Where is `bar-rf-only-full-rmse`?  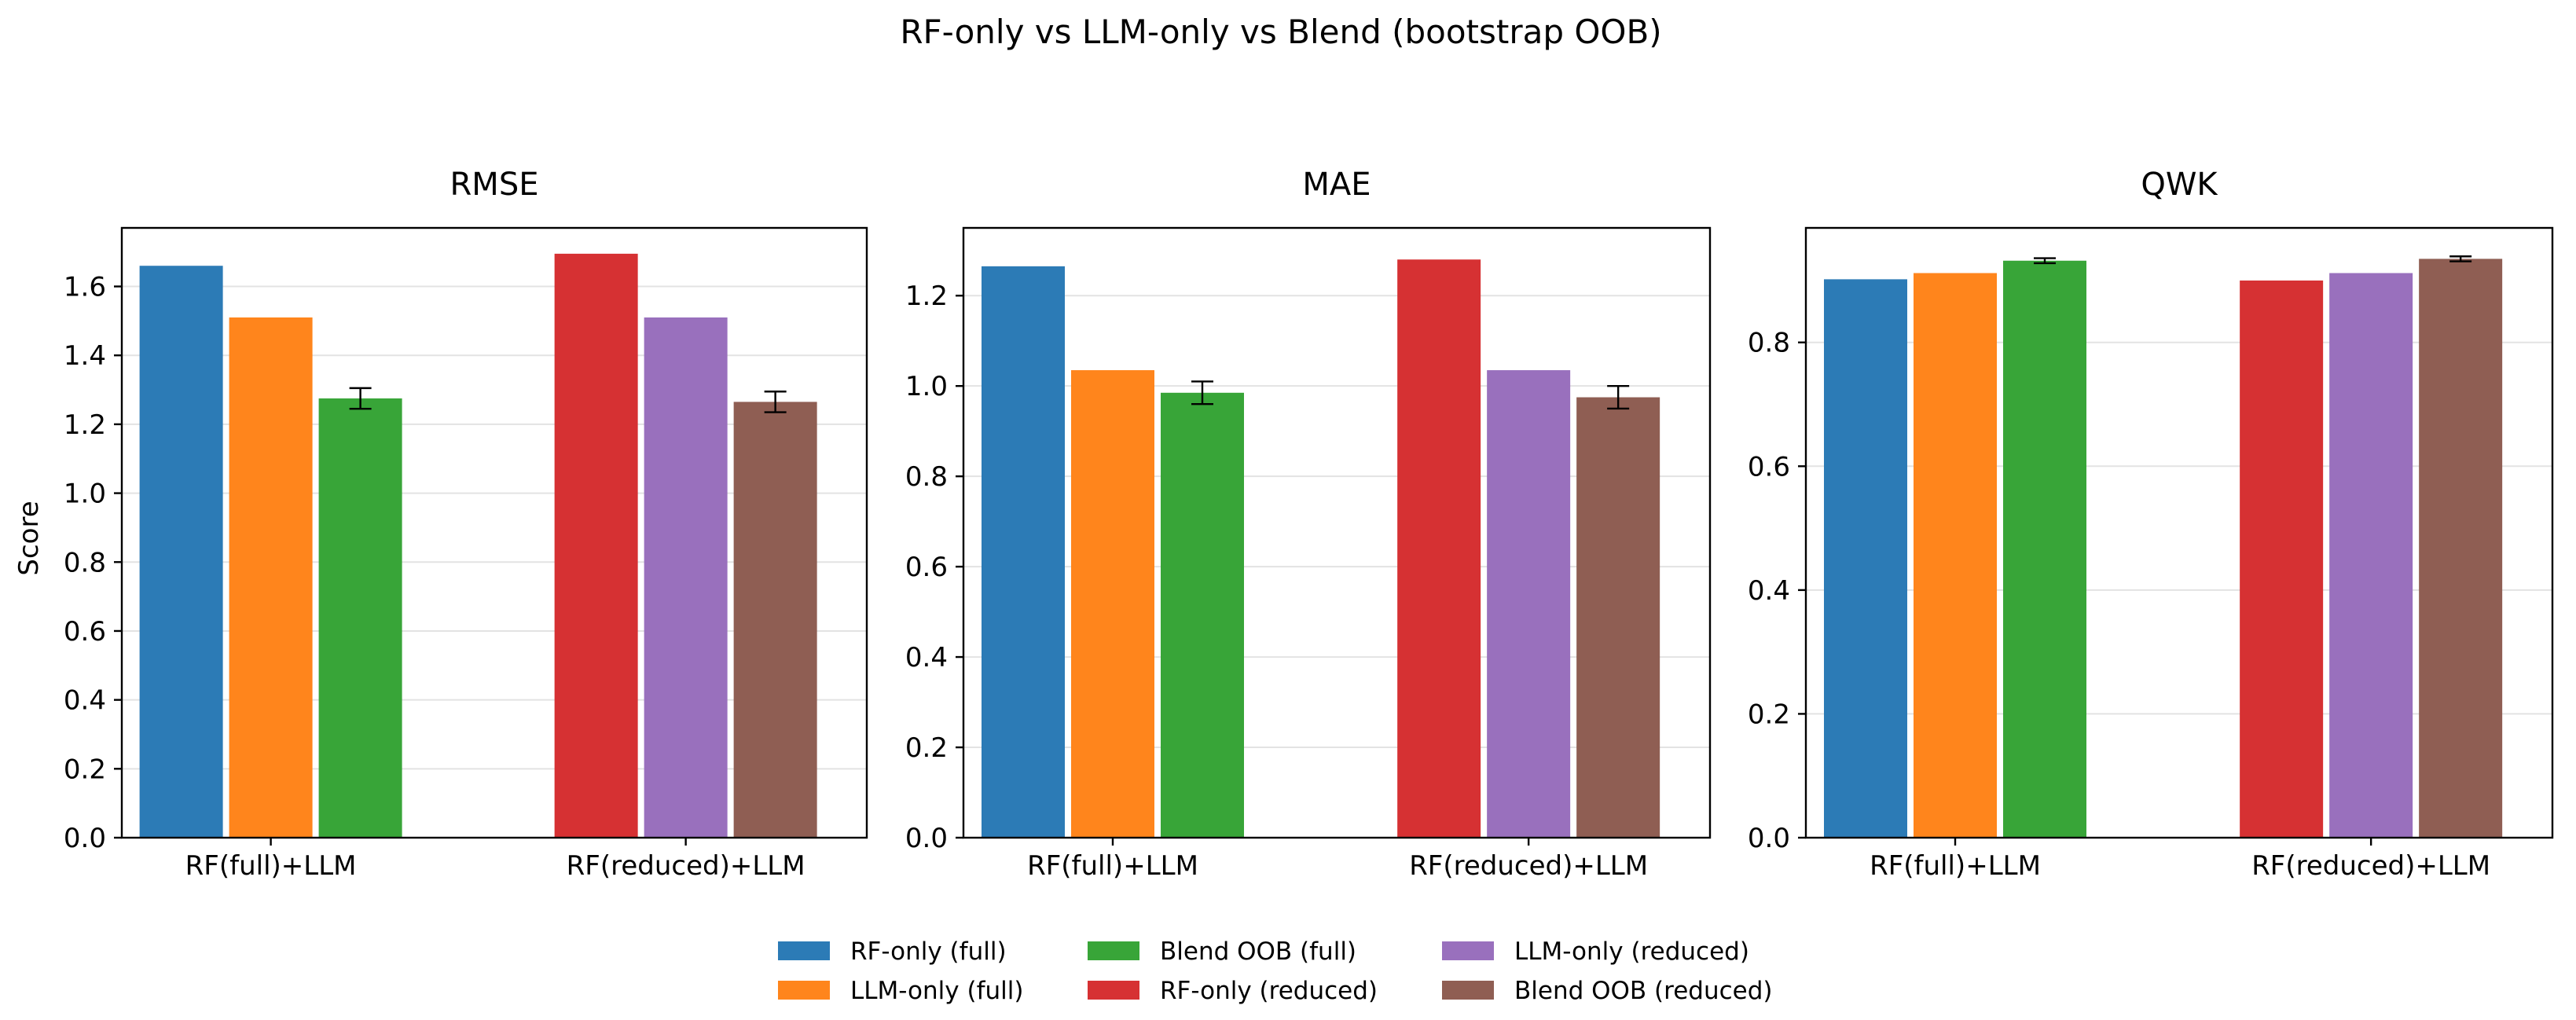
bar-rf-only-full-rmse is located at coordinates (181, 552).